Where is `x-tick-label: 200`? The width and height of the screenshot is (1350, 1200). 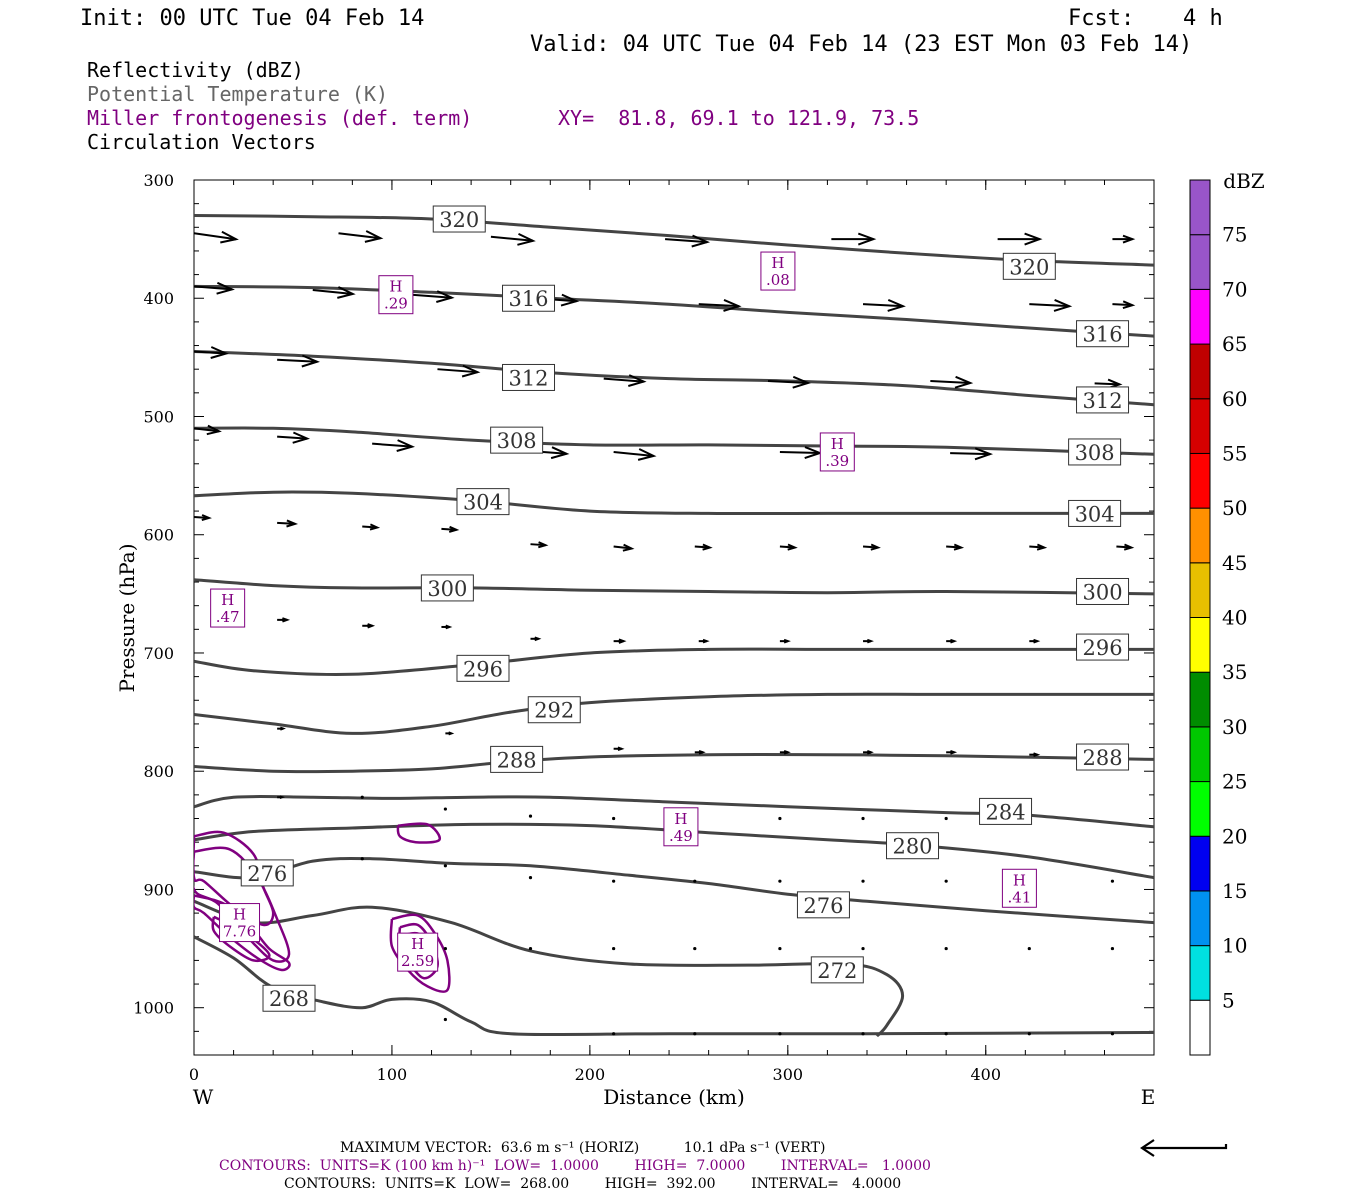 x-tick-label: 200 is located at coordinates (590, 1074).